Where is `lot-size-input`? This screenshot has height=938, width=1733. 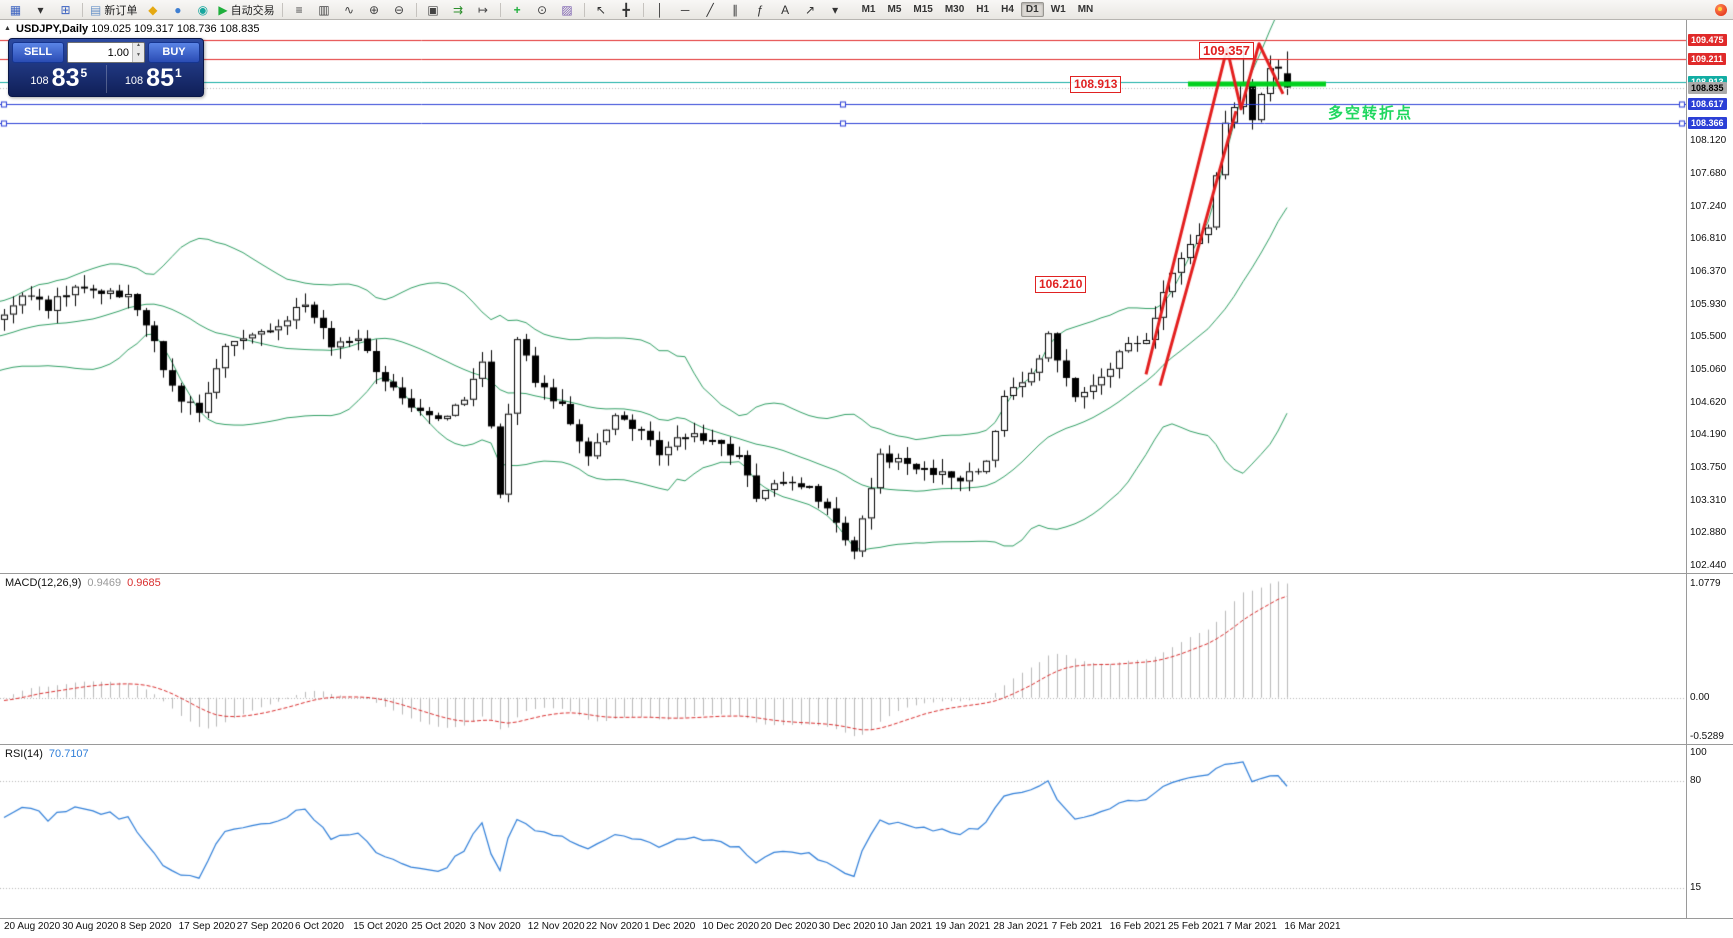
lot-size-input is located at coordinates (100, 52).